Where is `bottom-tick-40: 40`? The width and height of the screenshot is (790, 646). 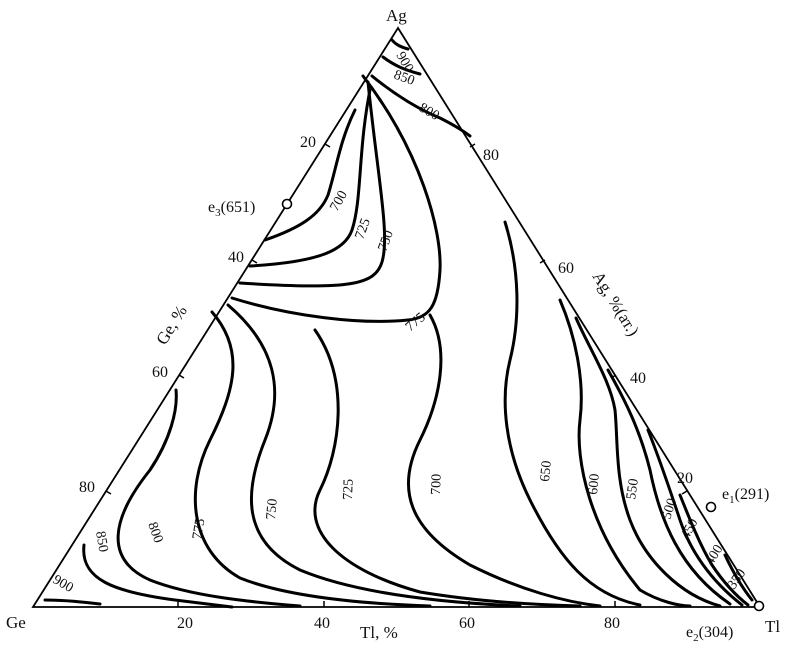 bottom-tick-40: 40 is located at coordinates (322, 623).